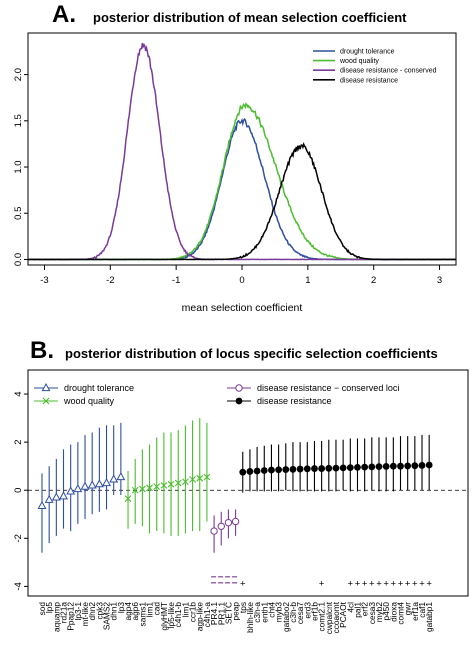  I want to click on panel-a-x-tick-label: -1, so click(176, 280).